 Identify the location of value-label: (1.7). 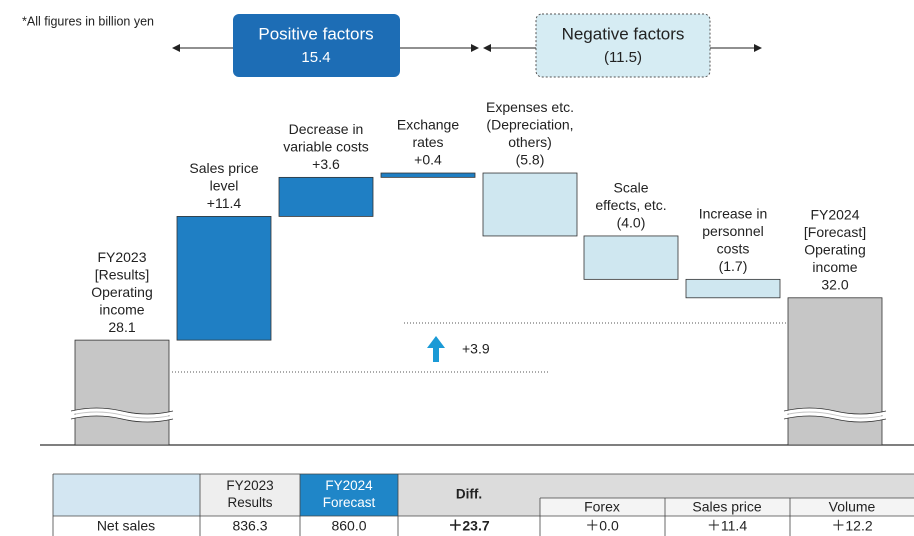
(733, 266).